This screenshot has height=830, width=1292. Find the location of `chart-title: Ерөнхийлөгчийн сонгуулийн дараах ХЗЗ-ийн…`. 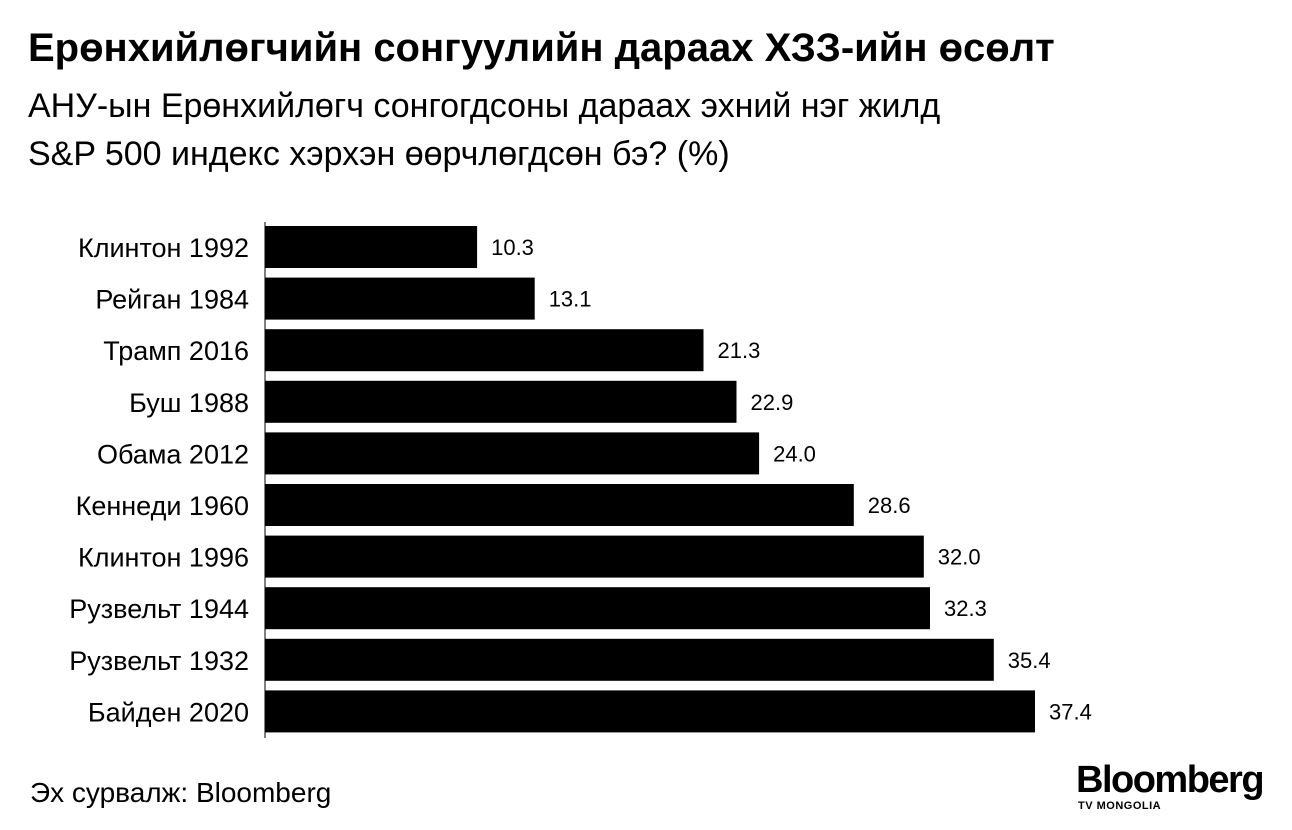

chart-title: Ерөнхийлөгчийн сонгуулийн дараах ХЗЗ-ийн… is located at coordinates (541, 48).